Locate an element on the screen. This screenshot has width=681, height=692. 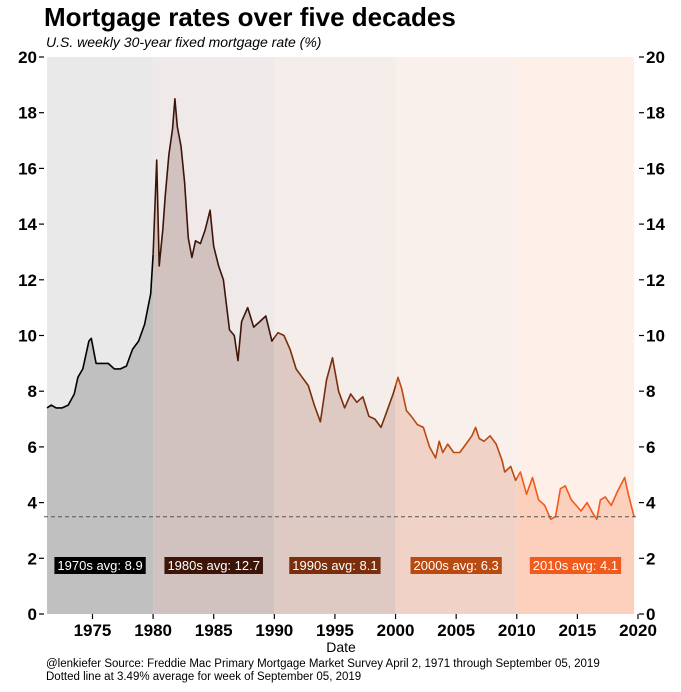
x-tick-label-2000: 2000 is located at coordinates (396, 630).